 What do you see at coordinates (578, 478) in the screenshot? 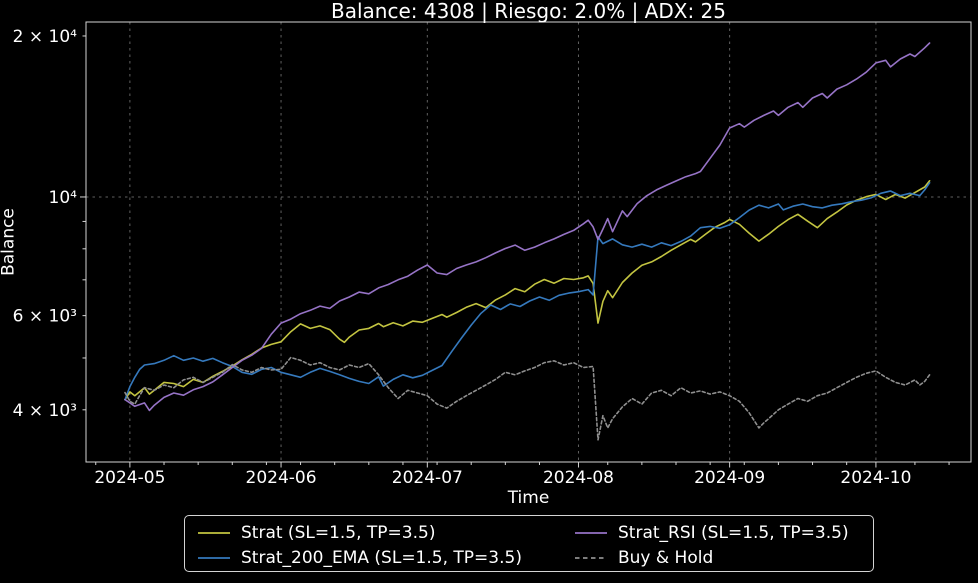
I see `x-tick-label-2024-08: 2024-08` at bounding box center [578, 478].